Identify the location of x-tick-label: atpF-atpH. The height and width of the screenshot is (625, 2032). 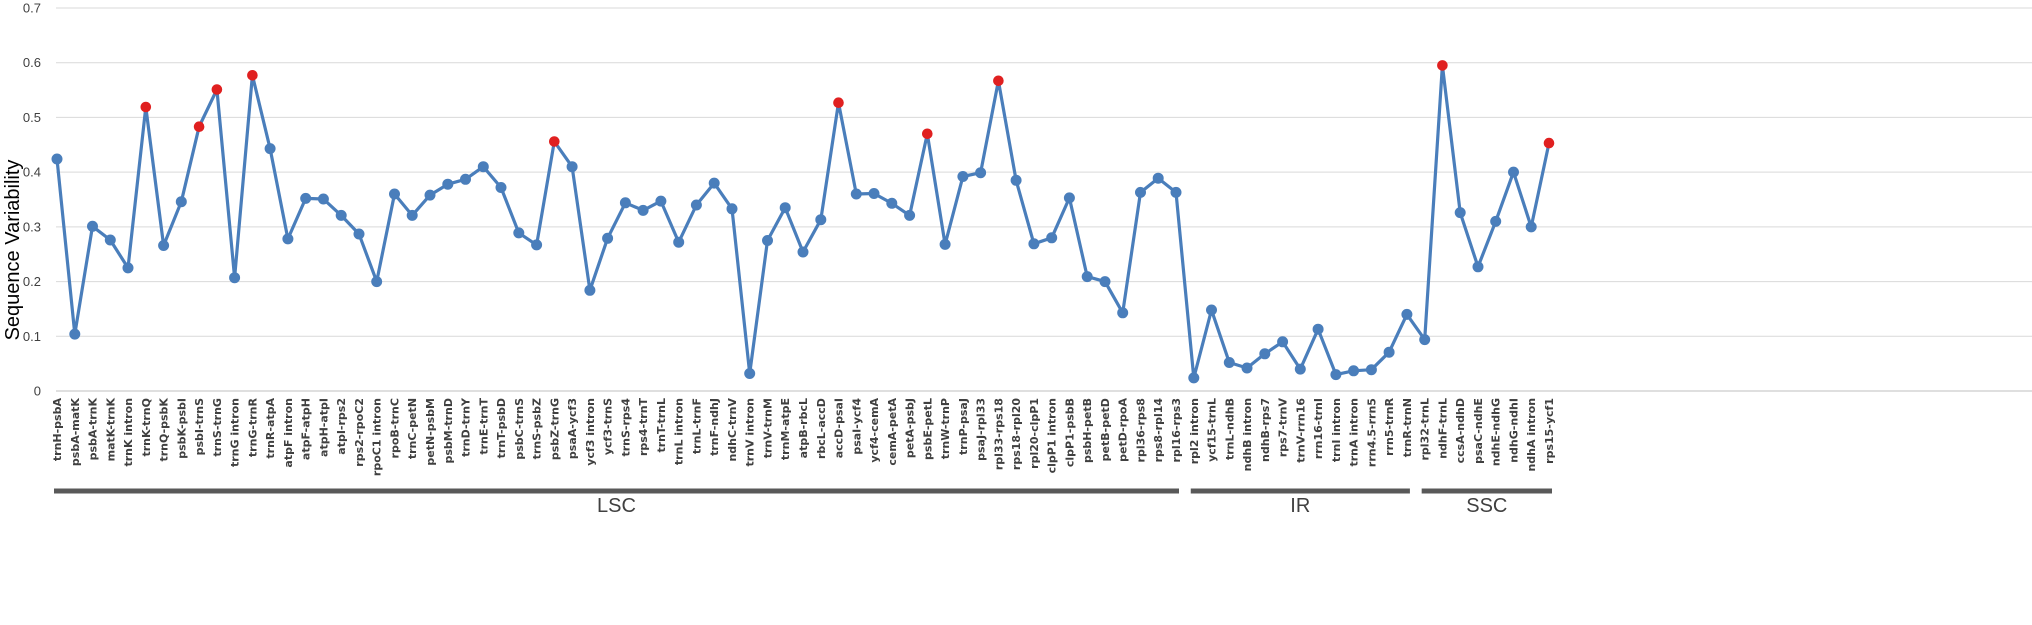
(306, 429).